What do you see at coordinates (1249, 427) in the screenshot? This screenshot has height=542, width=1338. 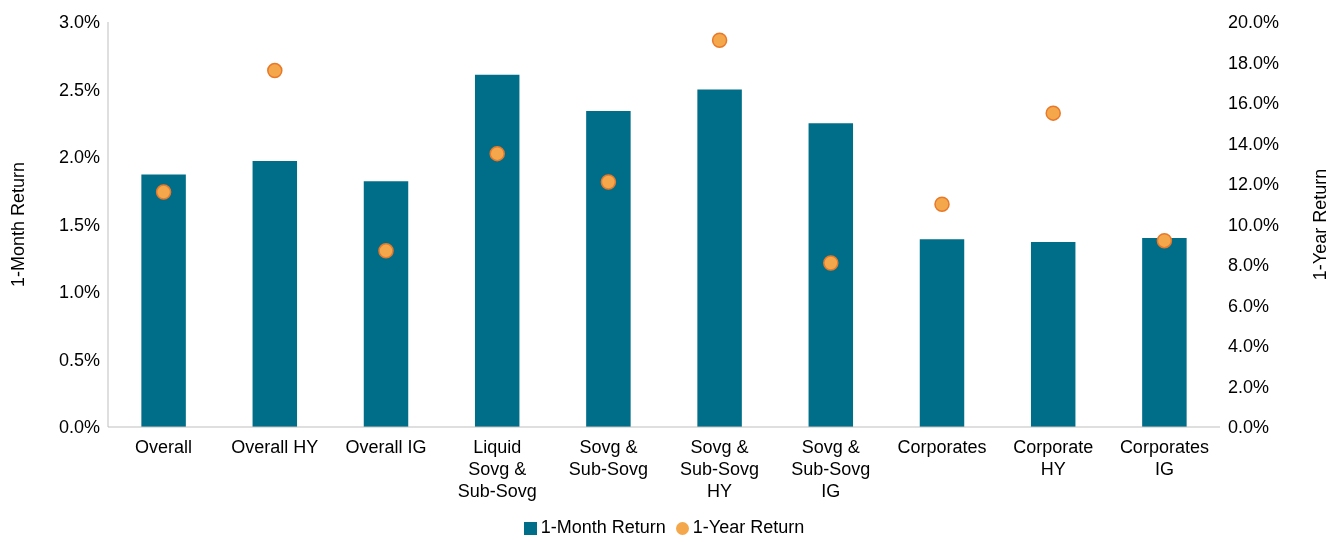 I see `y2-tick-label: 0.0%` at bounding box center [1249, 427].